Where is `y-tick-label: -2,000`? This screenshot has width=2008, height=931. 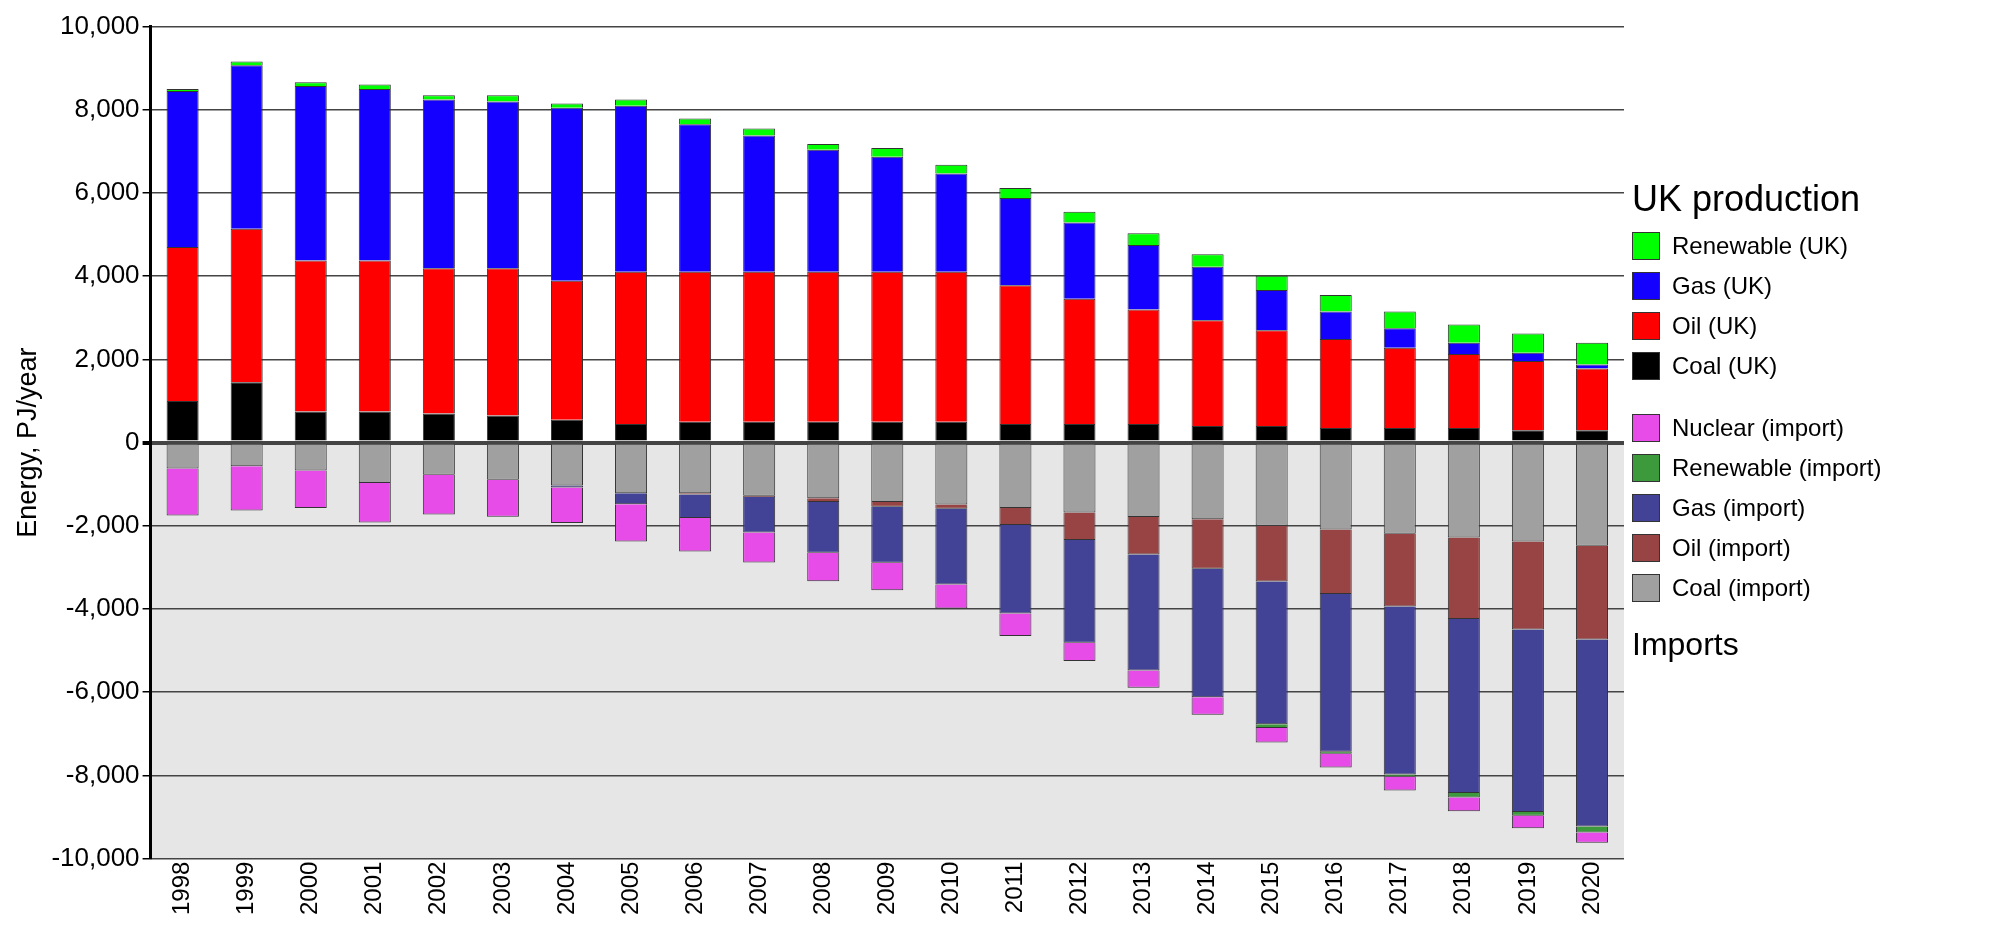
y-tick-label: -2,000 is located at coordinates (102, 523).